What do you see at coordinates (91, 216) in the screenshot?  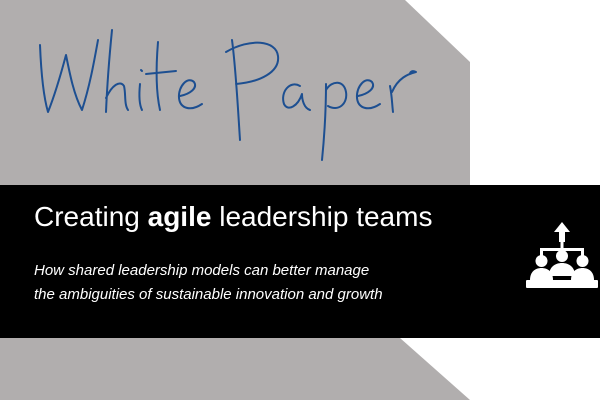 I see `headline-prefix: Creating` at bounding box center [91, 216].